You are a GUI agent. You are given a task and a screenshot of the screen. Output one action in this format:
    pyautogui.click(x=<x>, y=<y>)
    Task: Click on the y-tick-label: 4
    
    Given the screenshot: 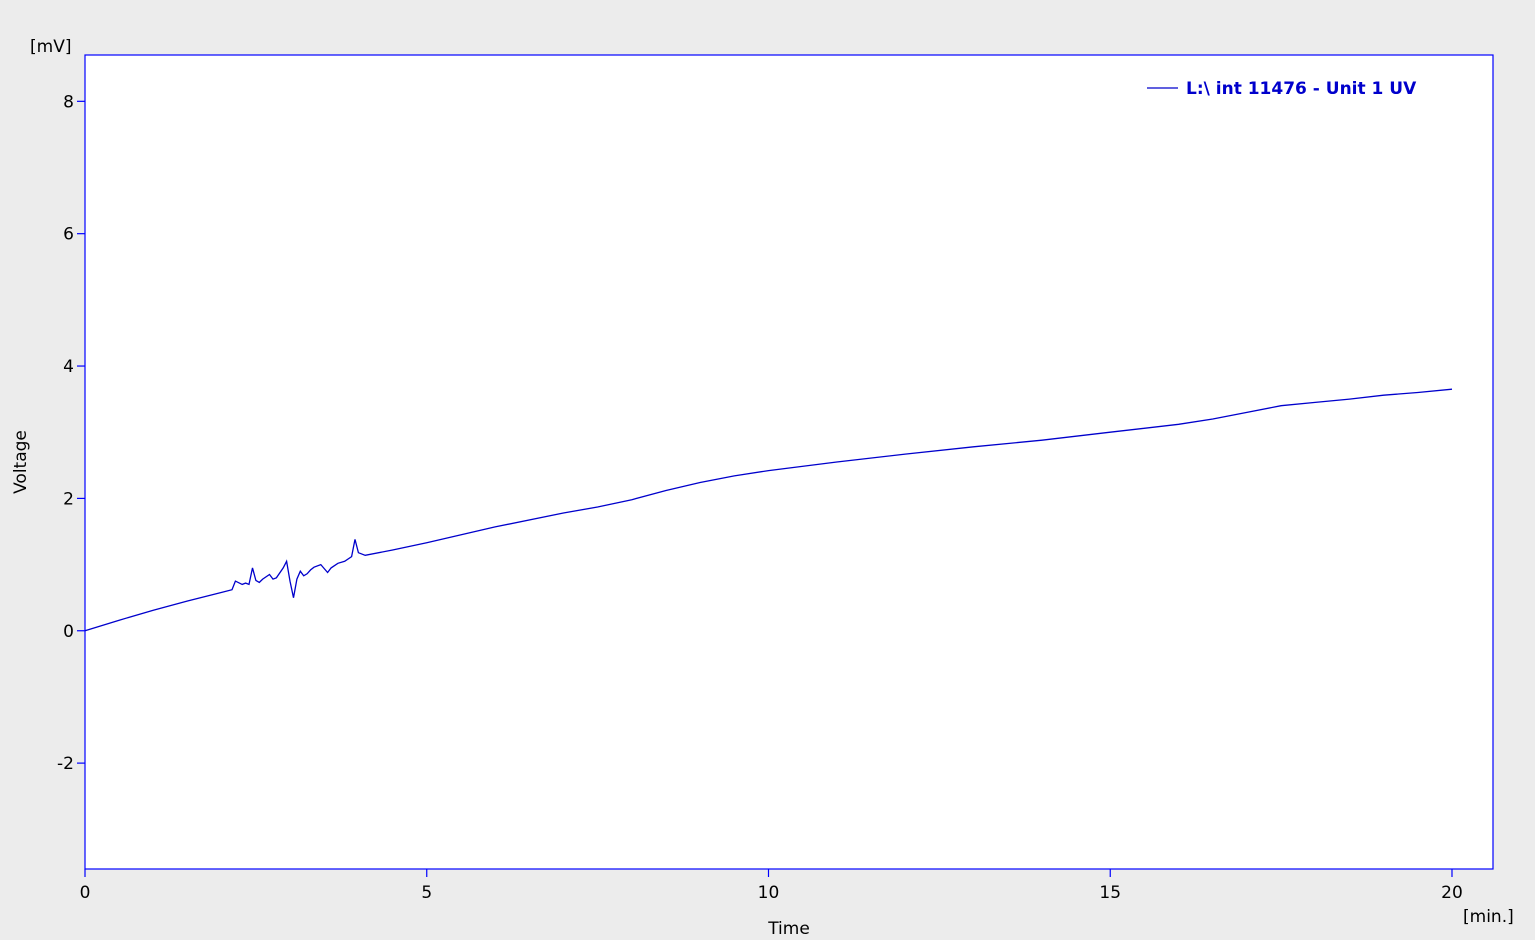 What is the action you would take?
    pyautogui.click(x=68, y=367)
    